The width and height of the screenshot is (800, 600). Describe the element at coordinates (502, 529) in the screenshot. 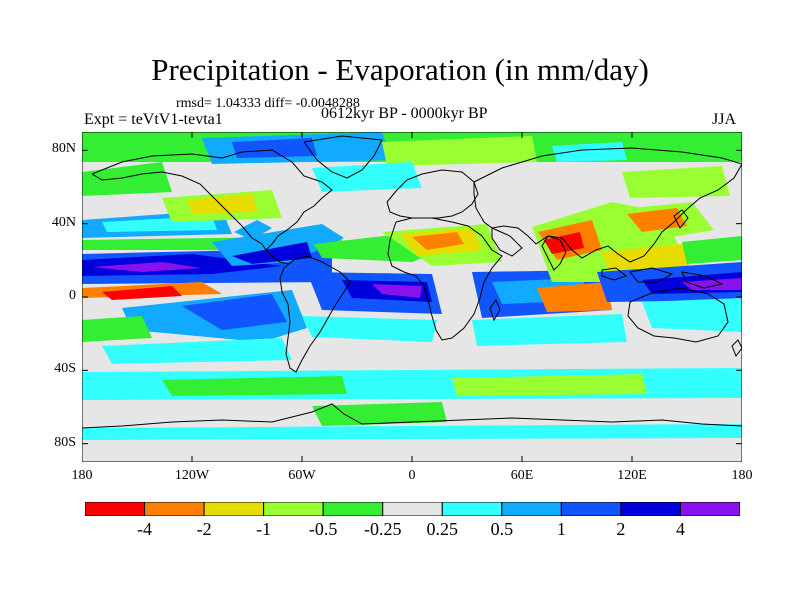

I see `colorbar-label: 0.5` at that location.